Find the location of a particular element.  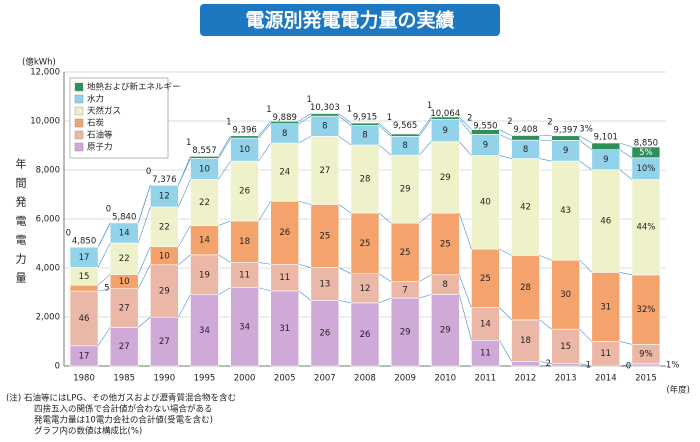

total-label: 9,101 is located at coordinates (606, 138).